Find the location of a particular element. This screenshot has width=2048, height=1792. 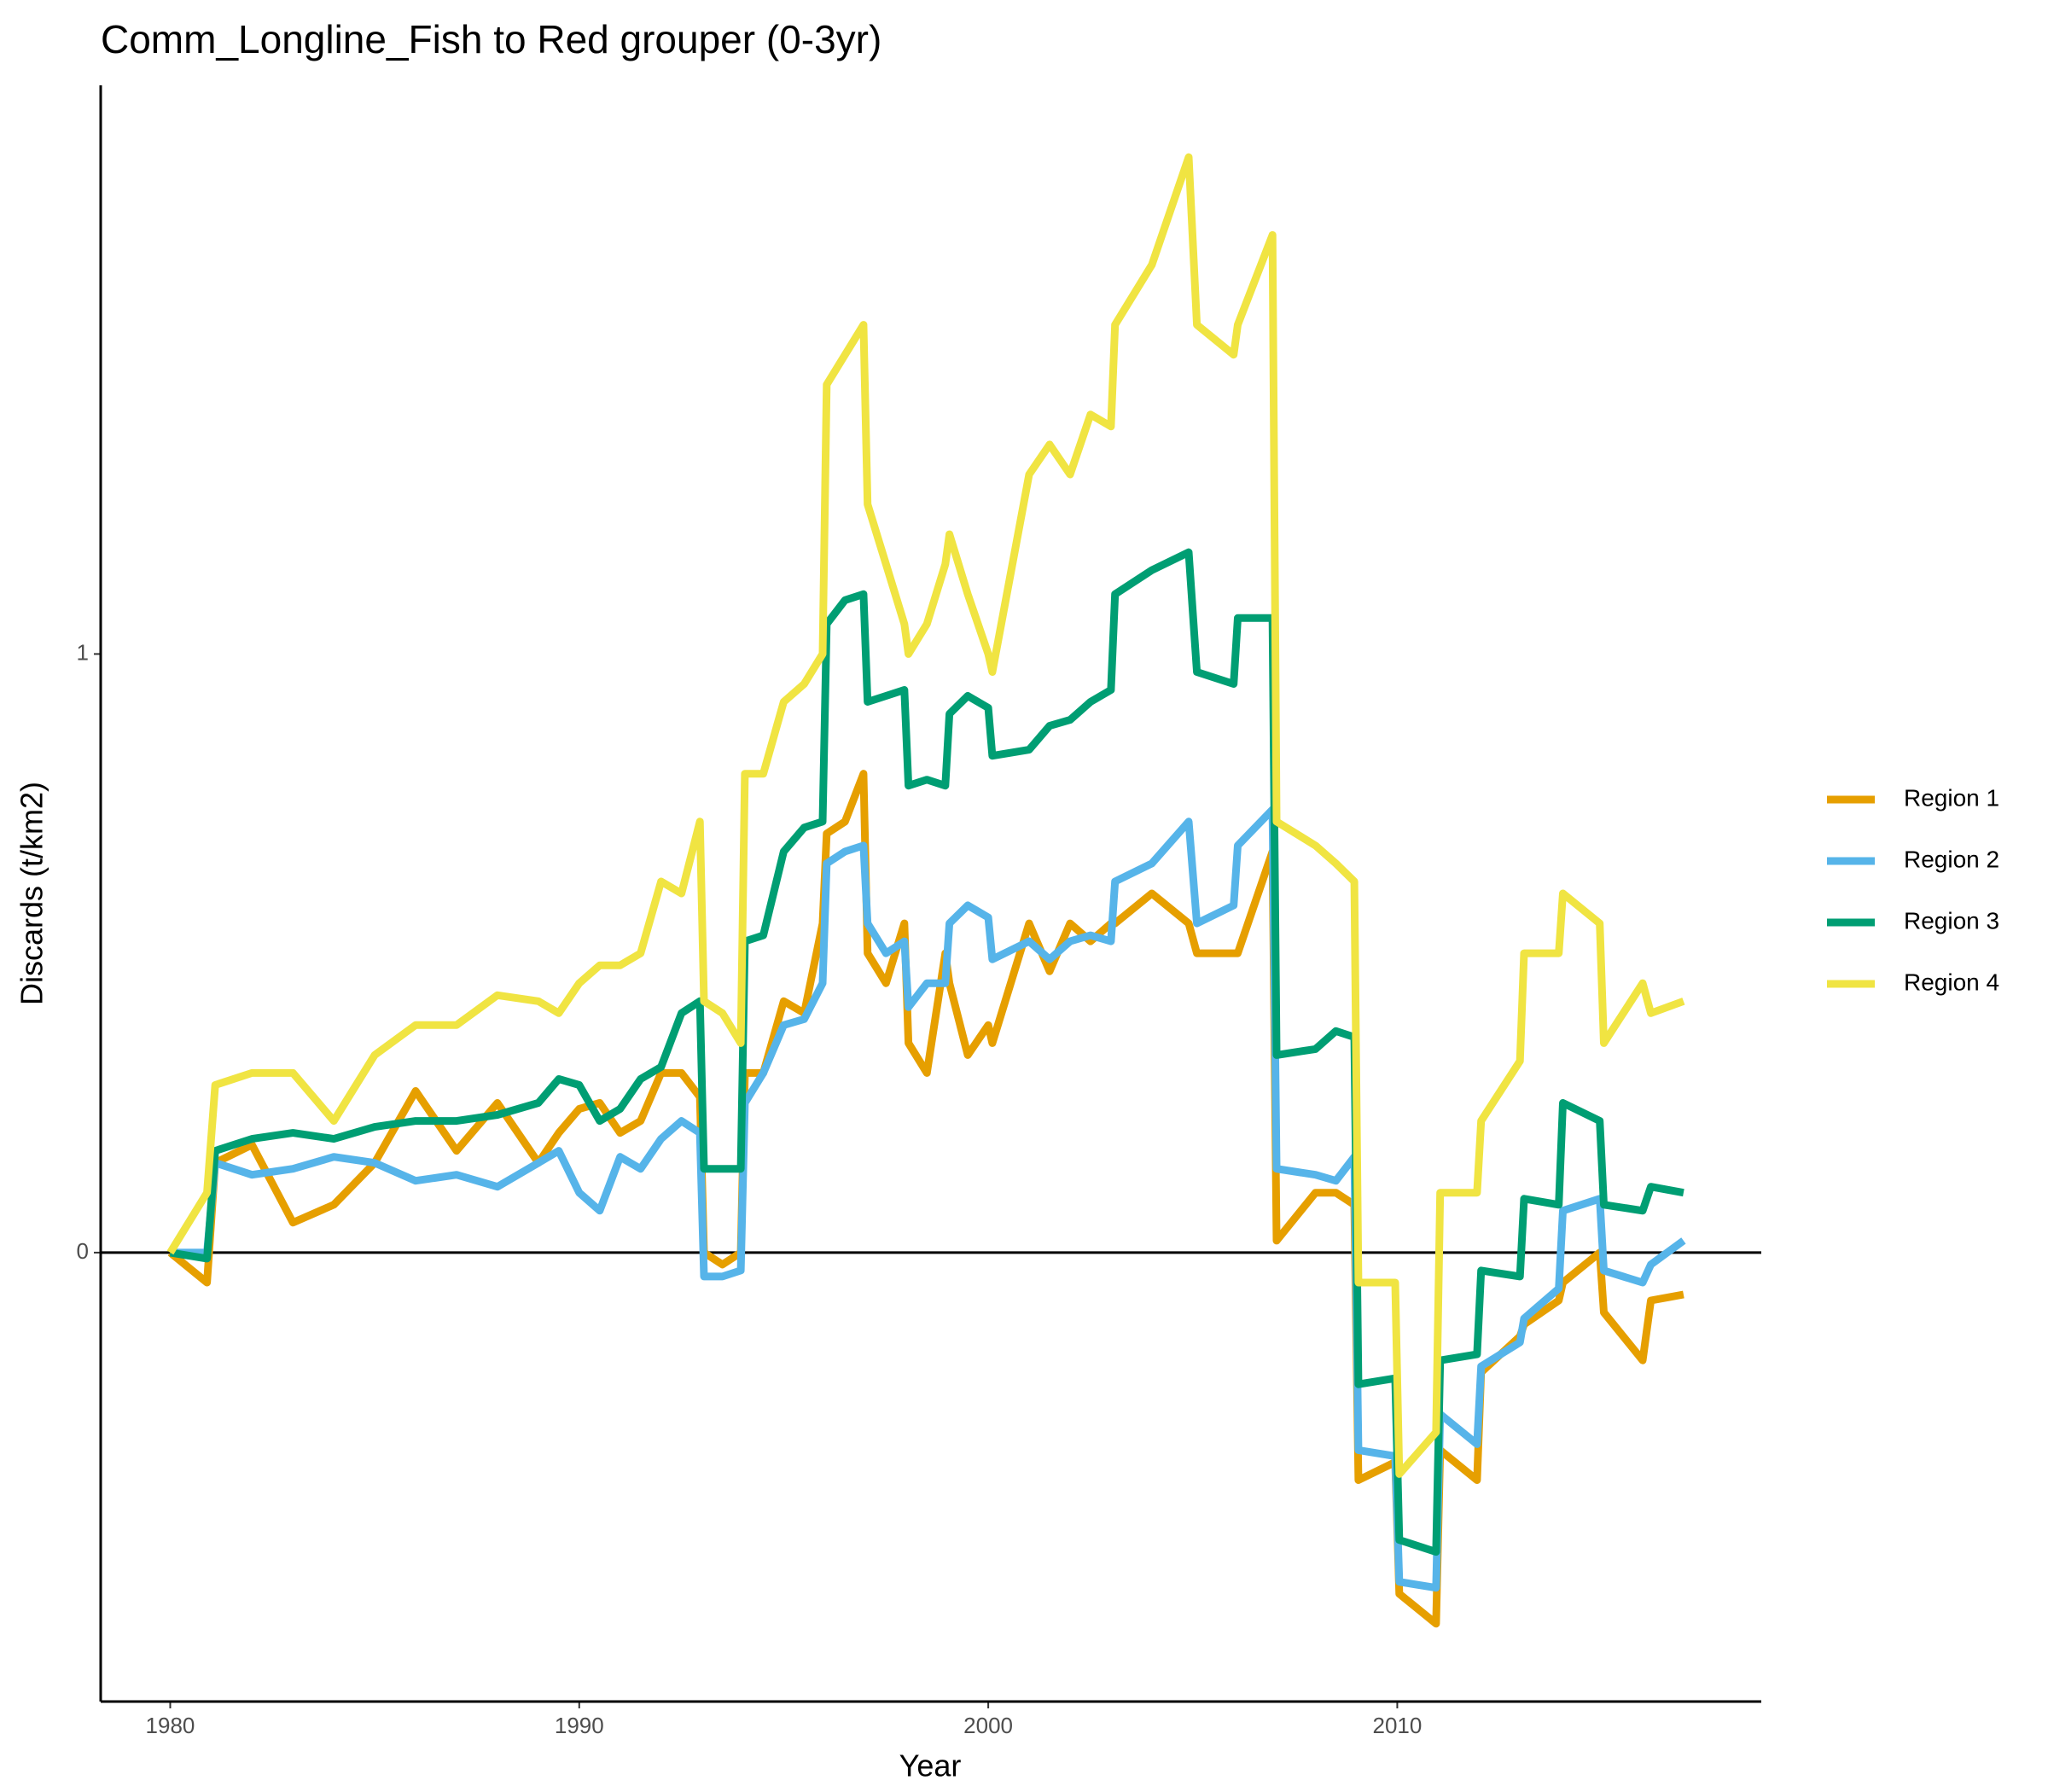

x-tick-label: 1980 is located at coordinates (170, 1725).